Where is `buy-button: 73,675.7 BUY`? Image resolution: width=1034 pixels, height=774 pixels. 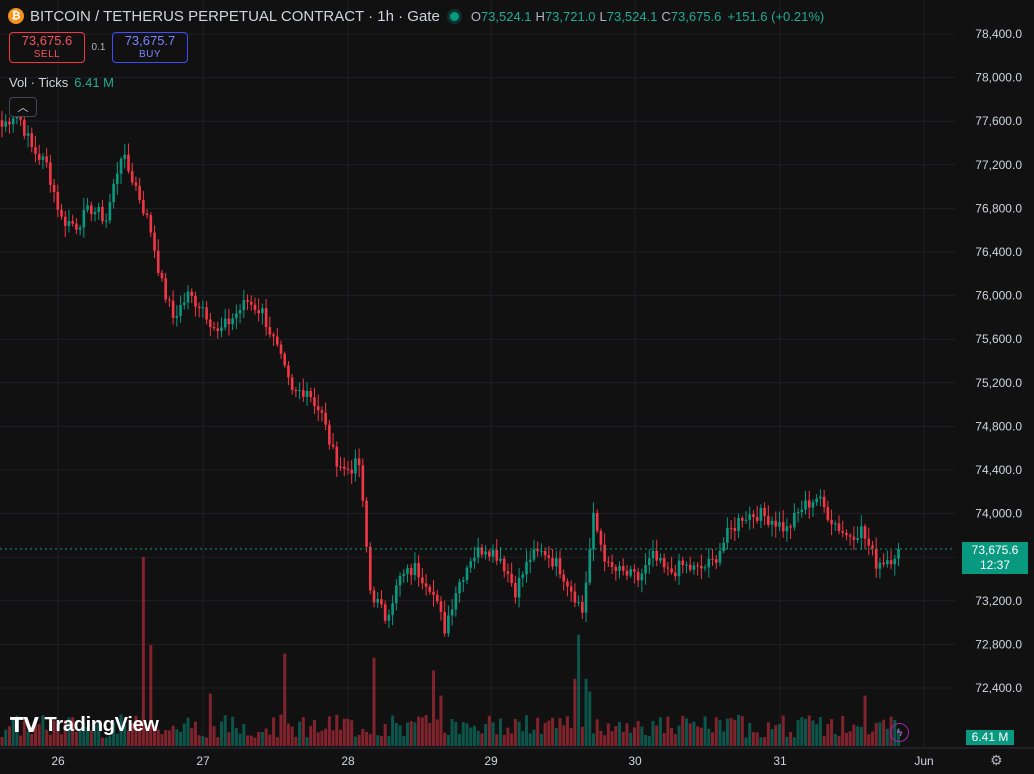
buy-button: 73,675.7 BUY is located at coordinates (150, 47).